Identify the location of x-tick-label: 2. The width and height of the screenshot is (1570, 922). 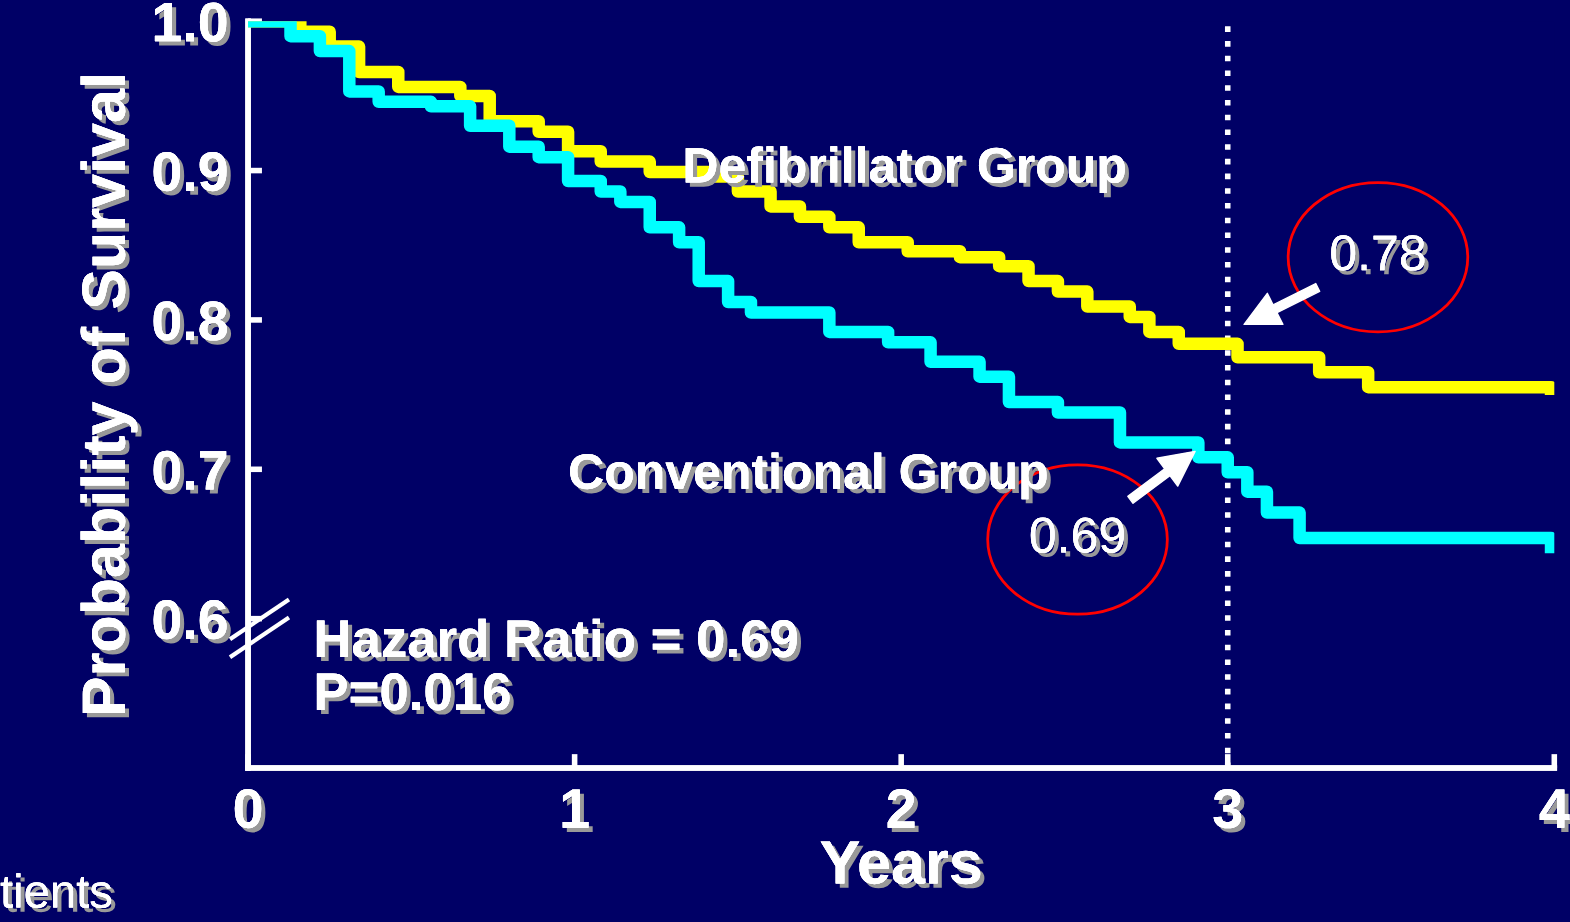
(903, 810).